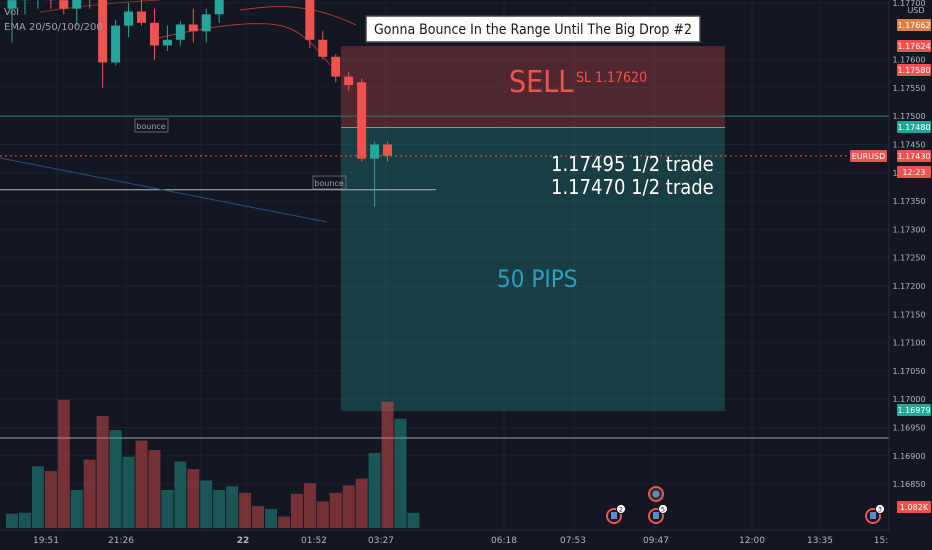 This screenshot has width=932, height=550. I want to click on price-tick-label: 1.16900, so click(908, 456).